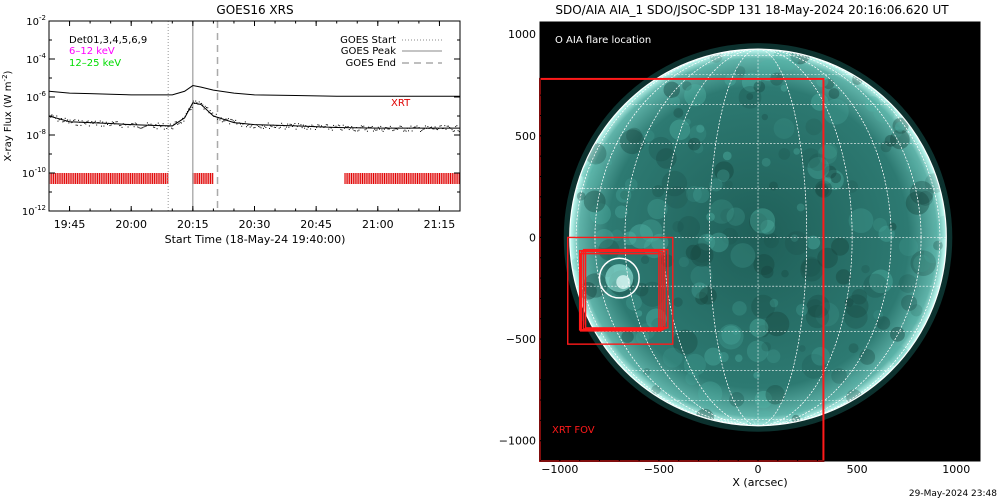 The image size is (1000, 500). I want to click on aia-xlabel: X (arcsec), so click(759, 482).